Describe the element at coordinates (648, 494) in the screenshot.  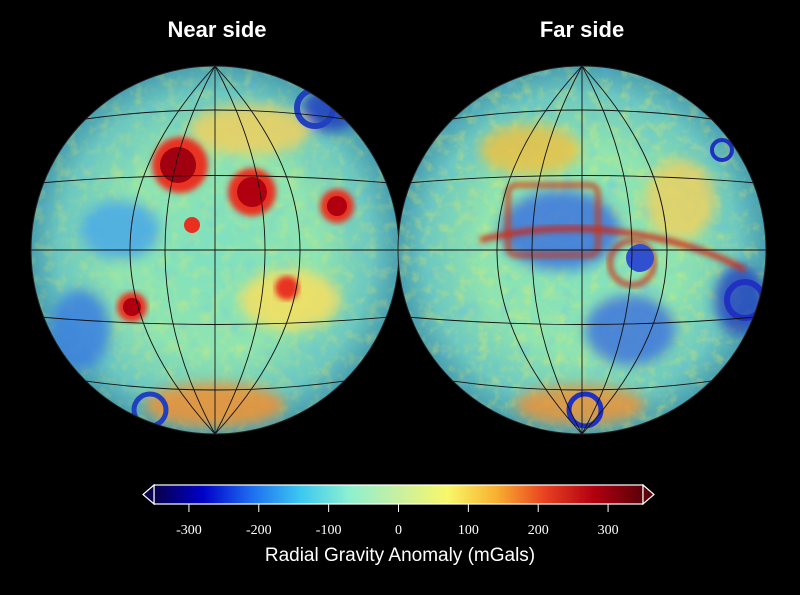
I see `colorbar-max-arrow` at that location.